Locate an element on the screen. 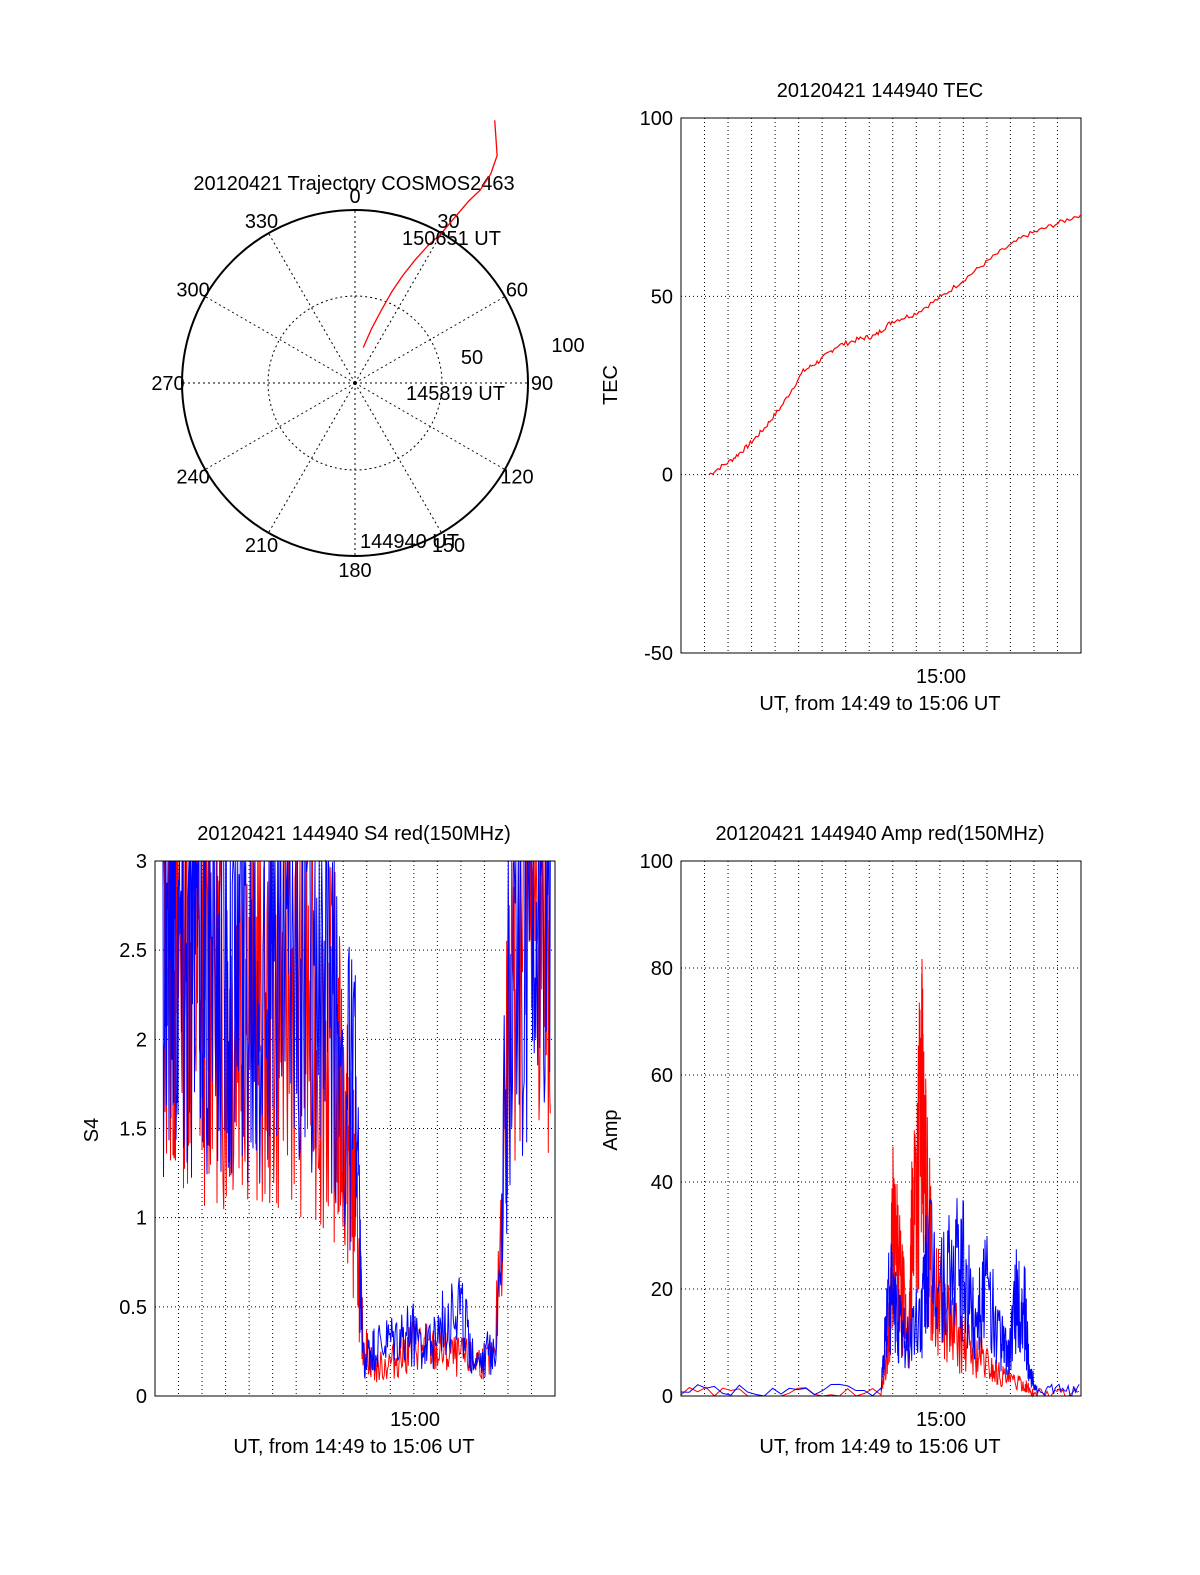 The width and height of the screenshot is (1200, 1575). s4-ytick-label: 0 is located at coordinates (141, 1397).